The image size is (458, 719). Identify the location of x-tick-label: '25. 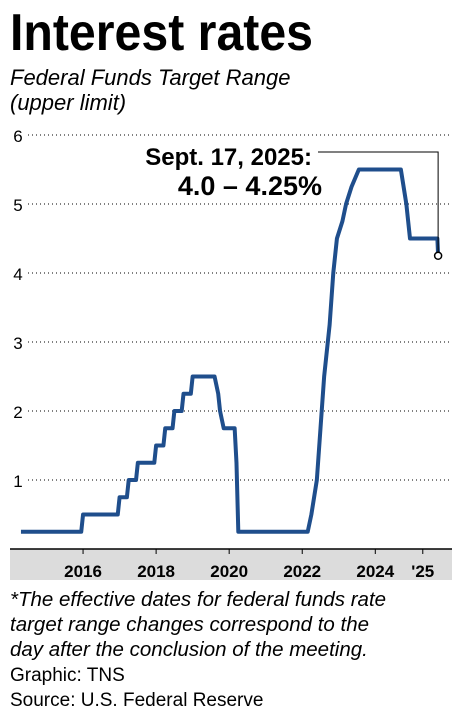
(422, 571).